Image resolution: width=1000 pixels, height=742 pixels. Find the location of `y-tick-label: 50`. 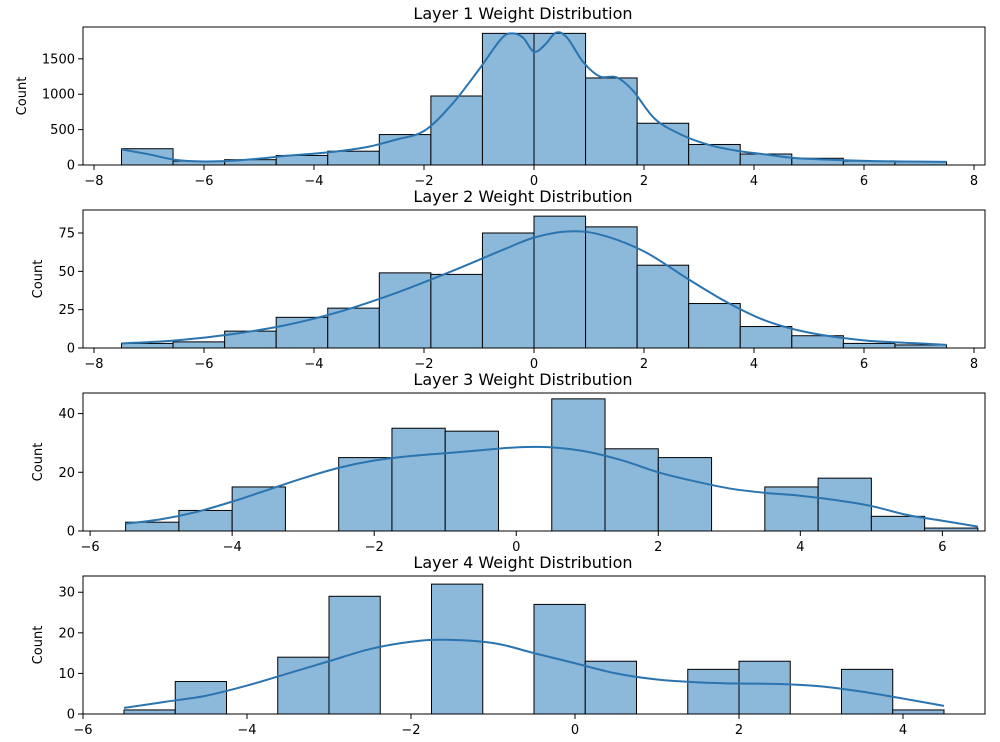

y-tick-label: 50 is located at coordinates (66, 272).